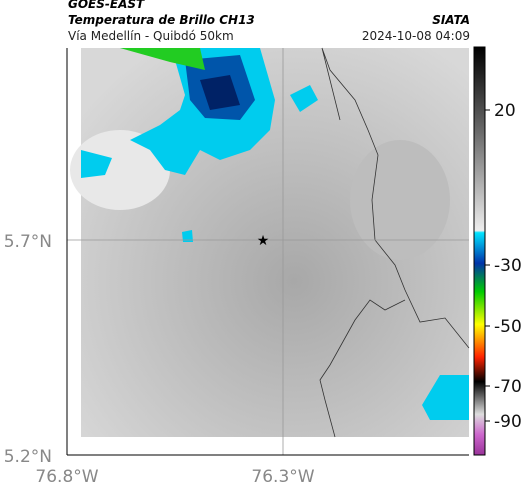 Image resolution: width=526 pixels, height=491 pixels. What do you see at coordinates (28, 242) in the screenshot?
I see `lat-label: 5.7°N` at bounding box center [28, 242].